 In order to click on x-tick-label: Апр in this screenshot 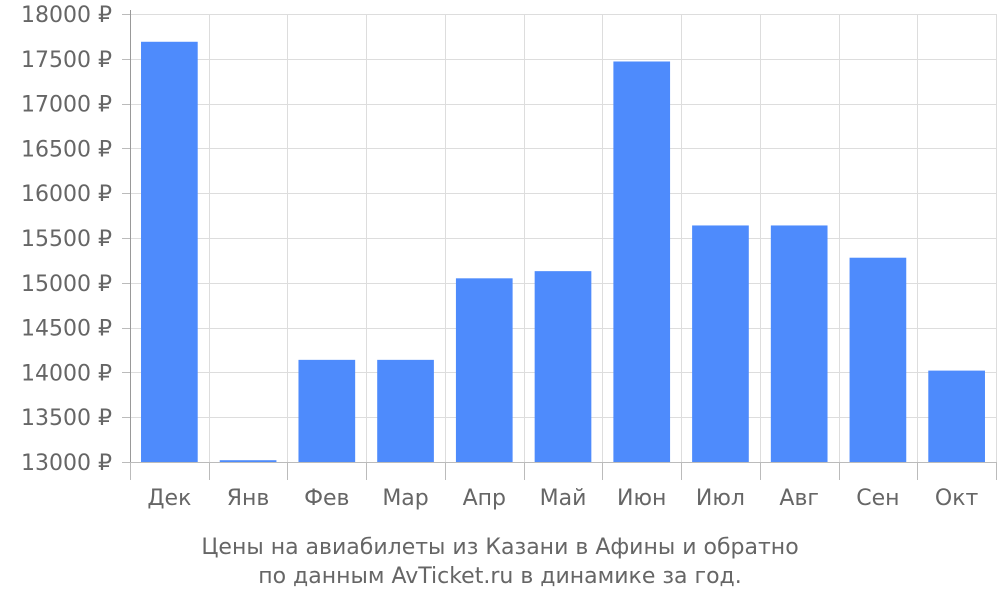, I will do `click(484, 498)`.